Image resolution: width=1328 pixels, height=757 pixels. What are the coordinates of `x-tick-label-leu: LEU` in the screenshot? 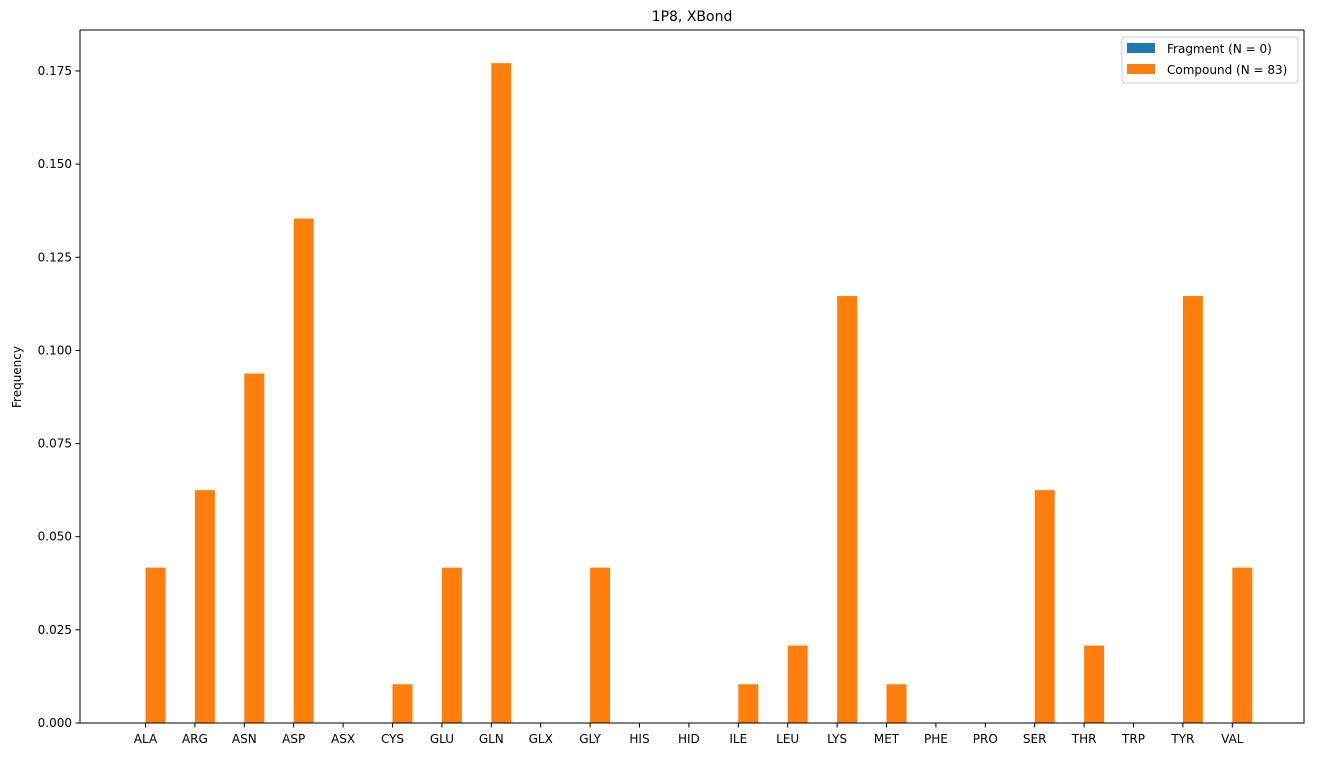 It's located at (787, 739).